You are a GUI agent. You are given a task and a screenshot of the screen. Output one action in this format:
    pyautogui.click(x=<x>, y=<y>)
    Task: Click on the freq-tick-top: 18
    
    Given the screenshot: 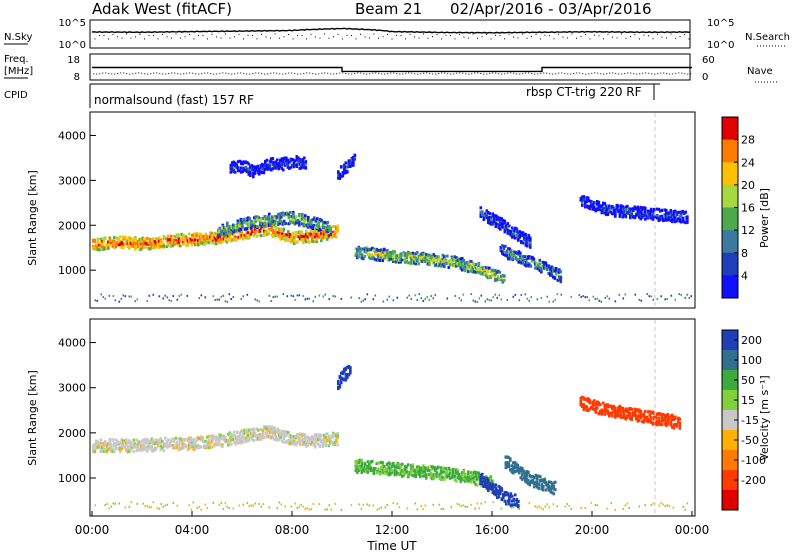 What is the action you would take?
    pyautogui.click(x=73, y=60)
    